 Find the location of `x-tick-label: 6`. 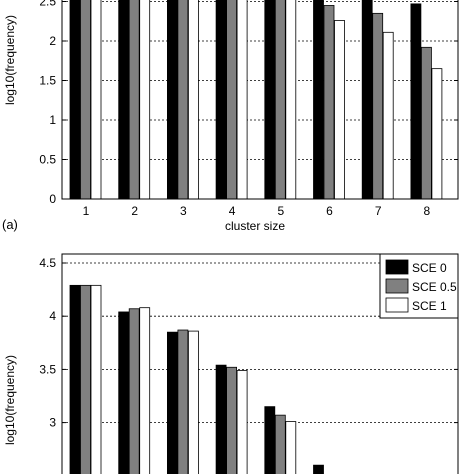

x-tick-label: 6 is located at coordinates (329, 211).